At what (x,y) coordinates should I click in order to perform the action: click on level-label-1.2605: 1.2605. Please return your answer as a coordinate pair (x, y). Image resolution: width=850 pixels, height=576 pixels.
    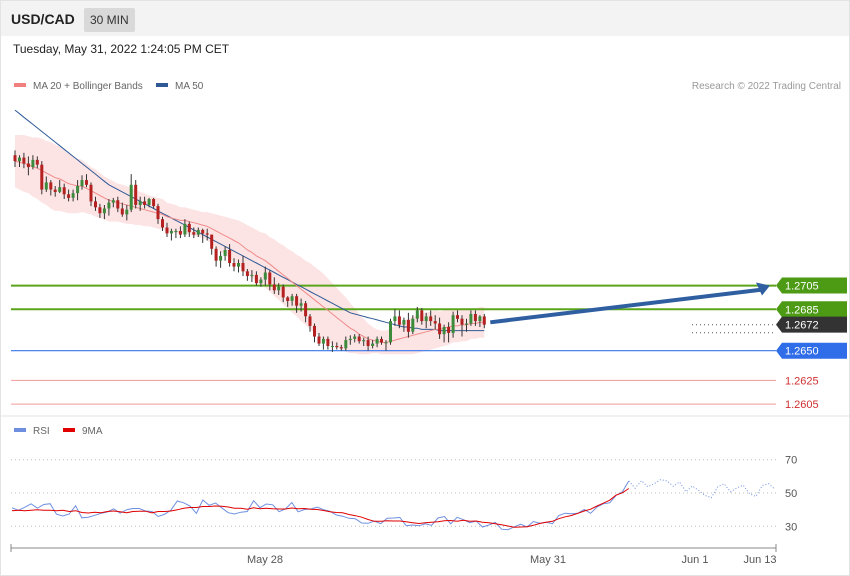
    Looking at the image, I should click on (802, 405).